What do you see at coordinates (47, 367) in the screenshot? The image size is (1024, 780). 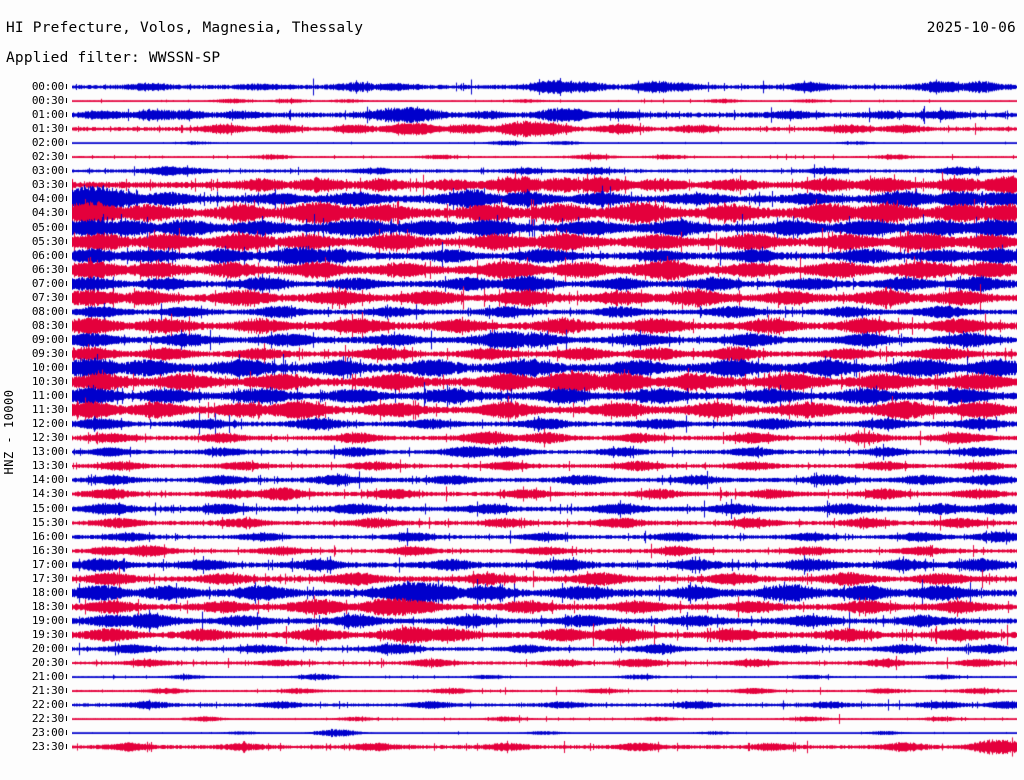 I see `trace-time-label: 10:00` at bounding box center [47, 367].